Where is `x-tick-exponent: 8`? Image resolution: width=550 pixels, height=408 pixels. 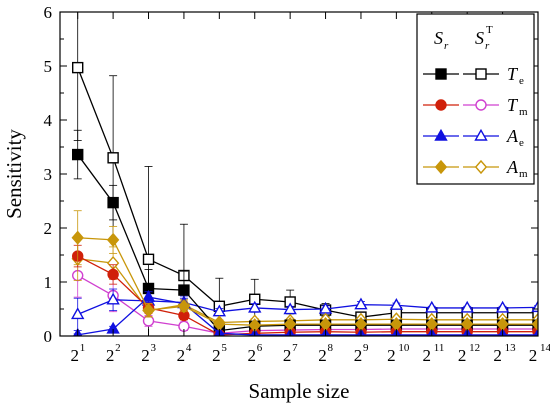
x-tick-exponent: 8 is located at coordinates (331, 348).